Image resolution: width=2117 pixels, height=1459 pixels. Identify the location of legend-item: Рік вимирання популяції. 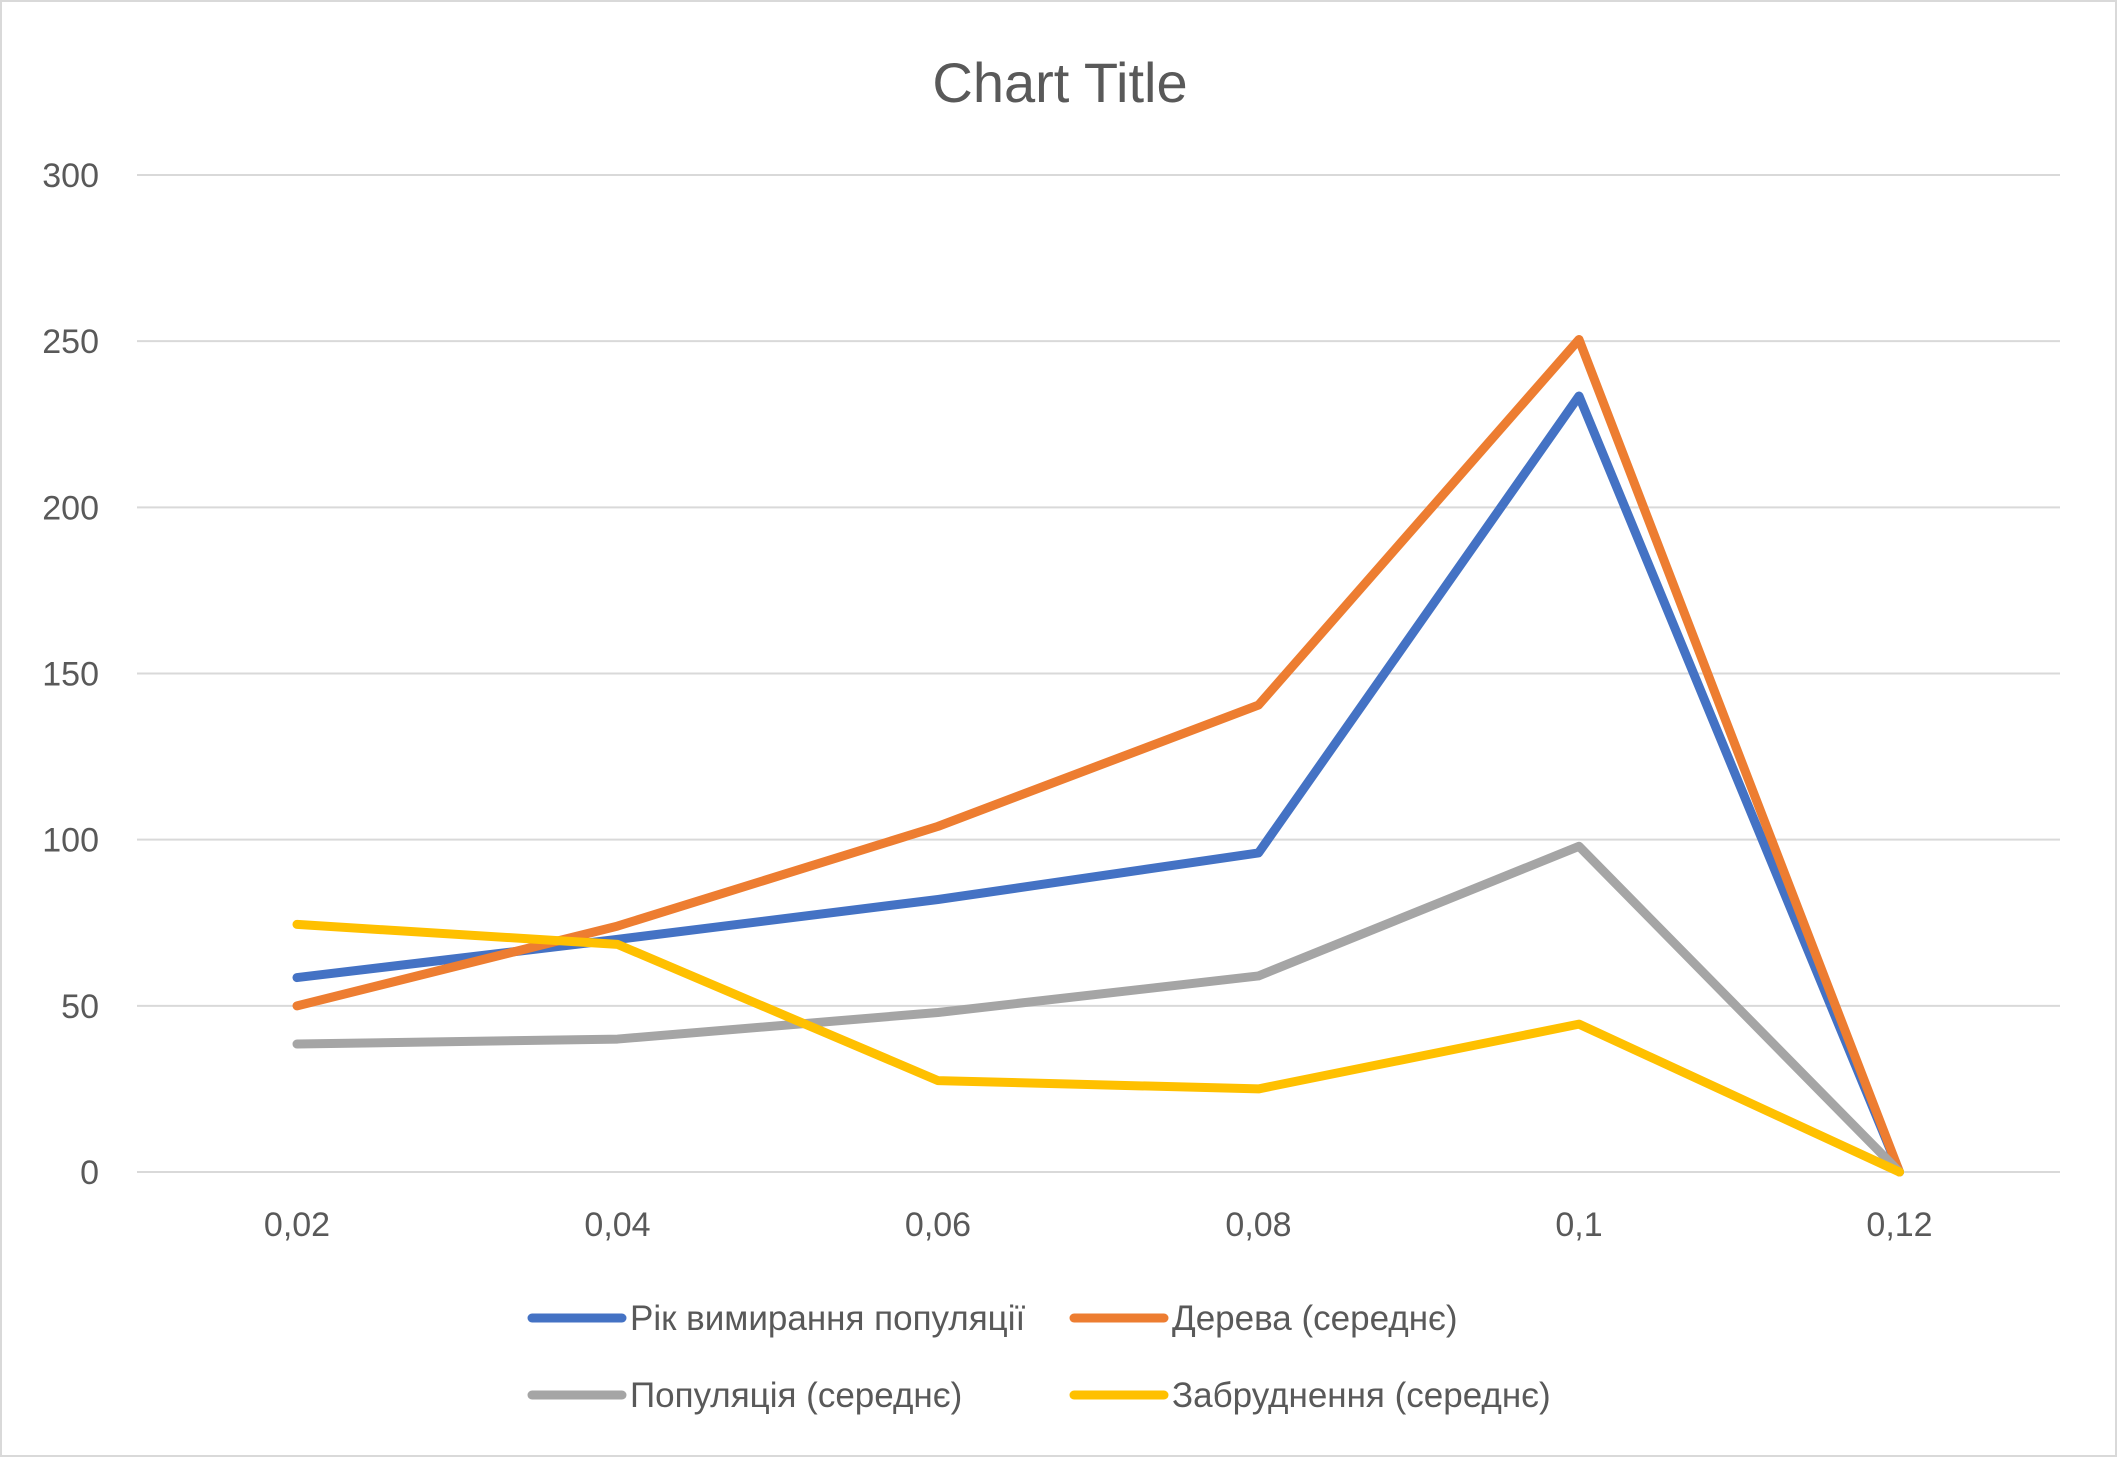
(776, 1318).